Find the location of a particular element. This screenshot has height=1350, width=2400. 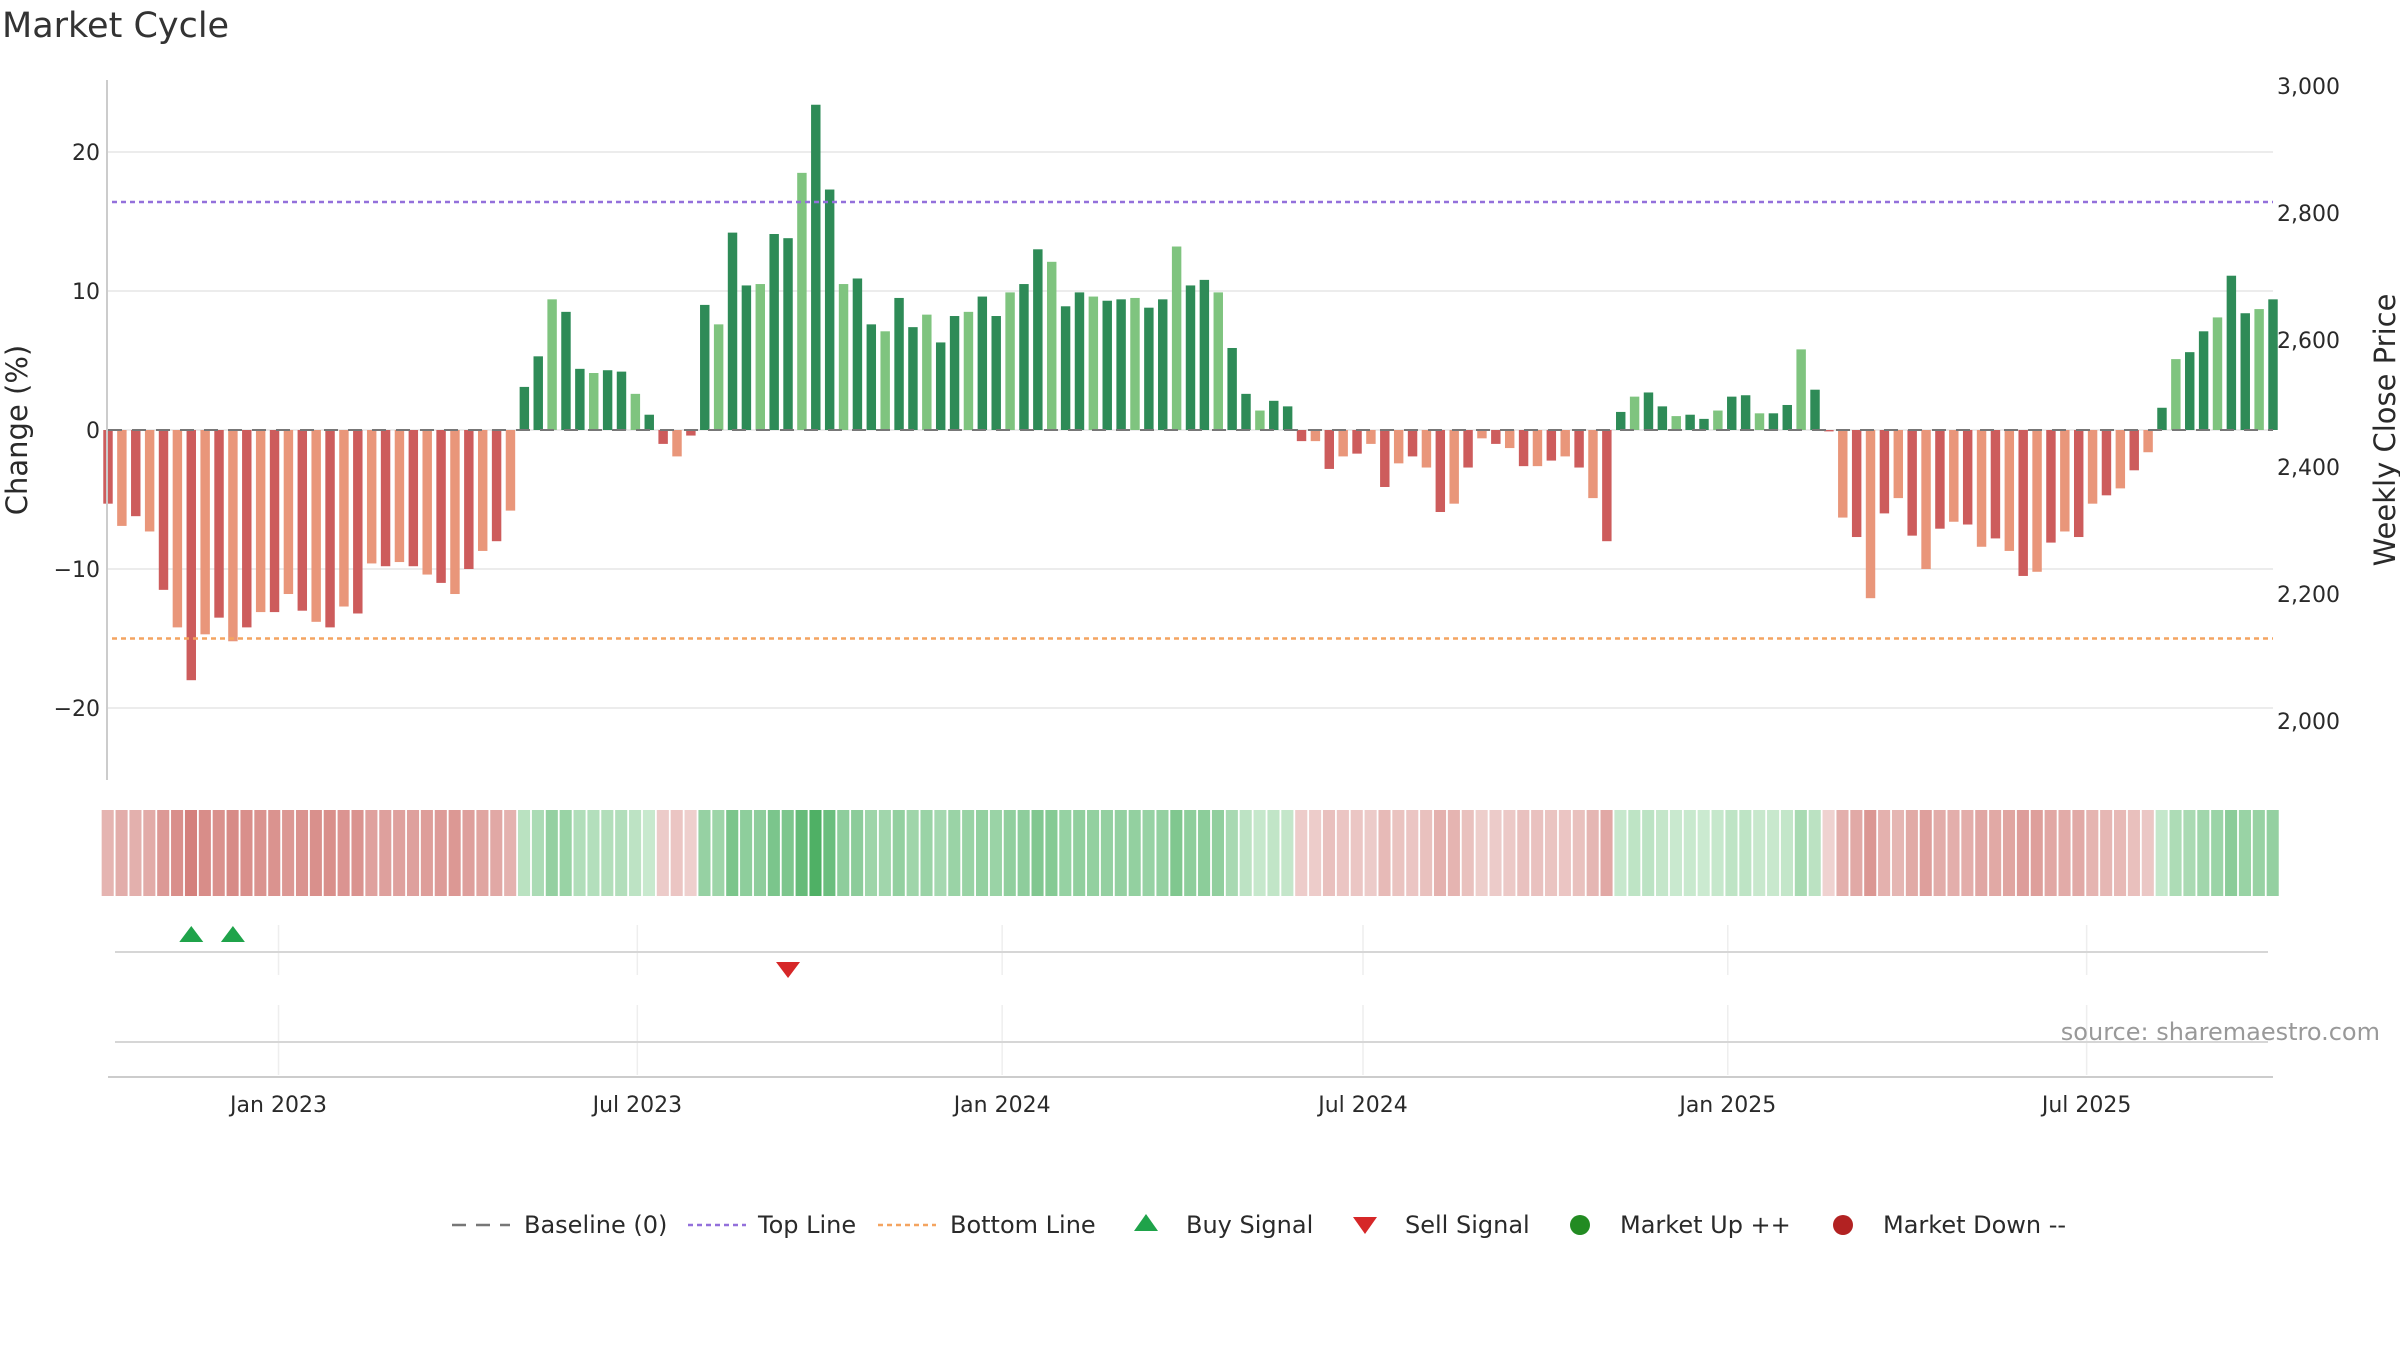

legend-label: Sell Signal is located at coordinates (1467, 1225).